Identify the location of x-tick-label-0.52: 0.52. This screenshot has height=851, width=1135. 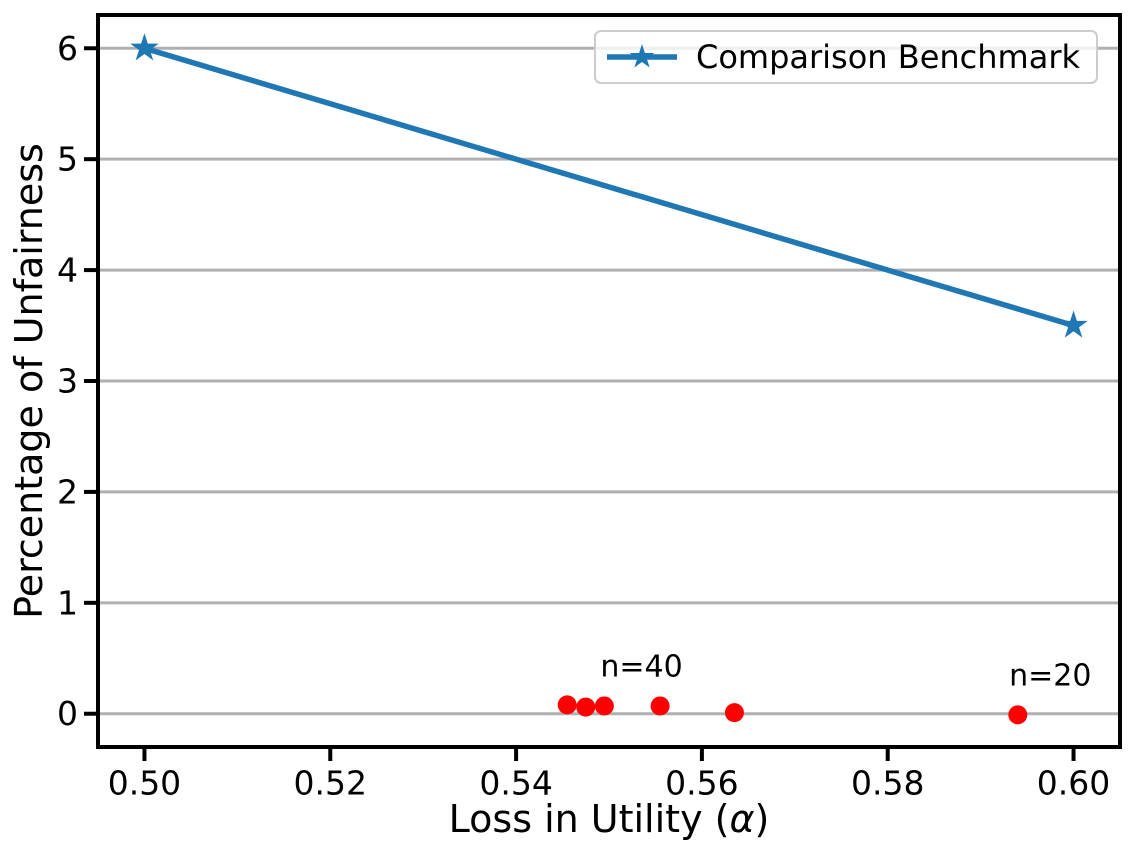
(330, 783).